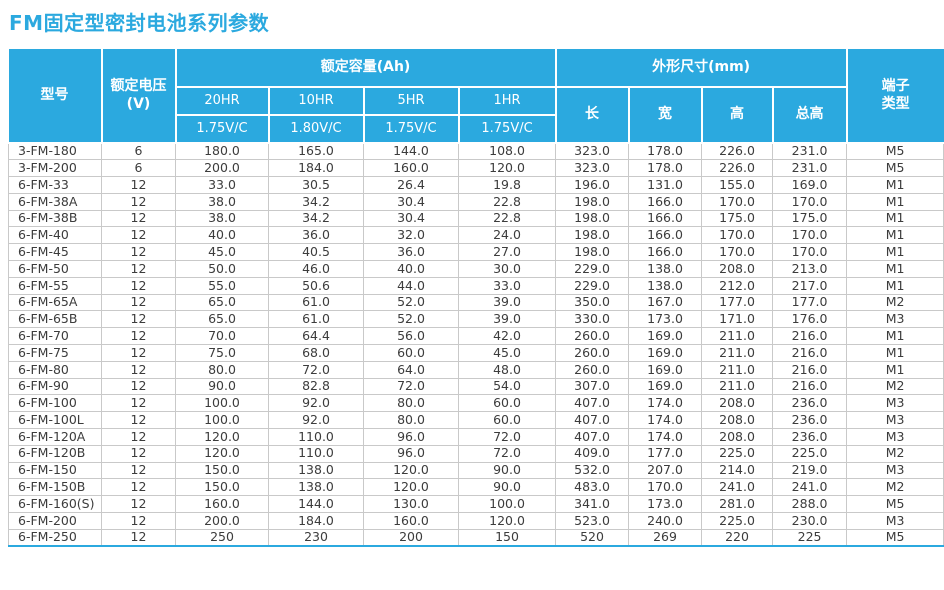 This screenshot has width=944, height=590. I want to click on capacity-10hr-cell: 82.8, so click(316, 386).